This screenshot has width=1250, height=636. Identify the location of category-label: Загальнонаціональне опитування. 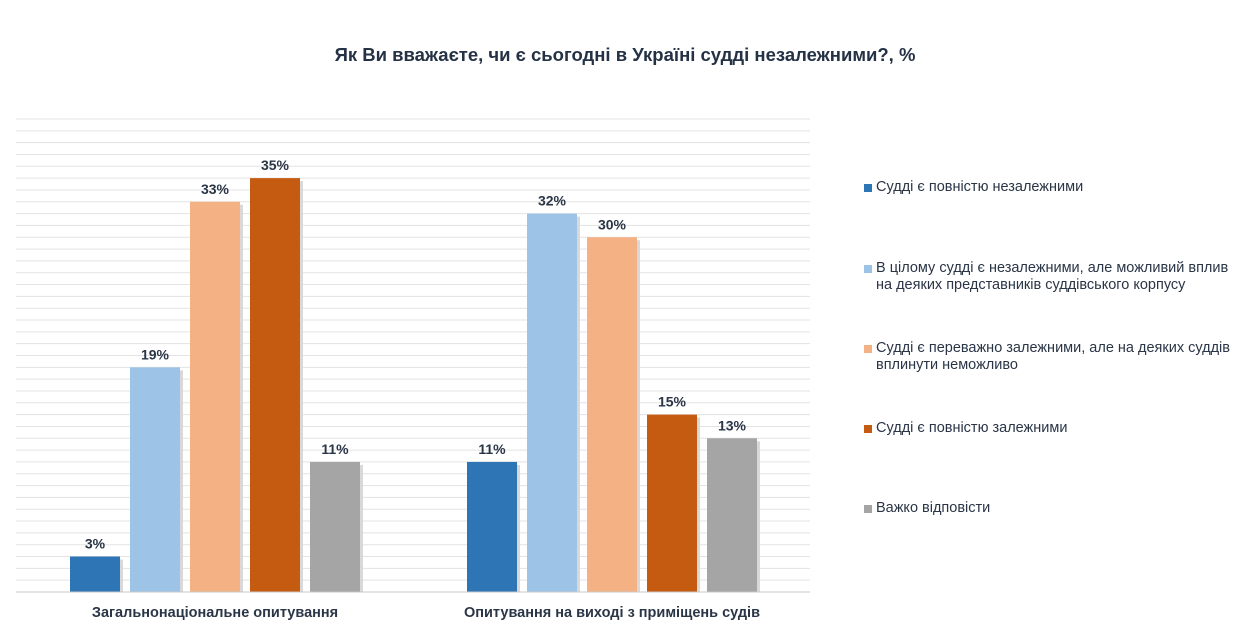
(215, 613).